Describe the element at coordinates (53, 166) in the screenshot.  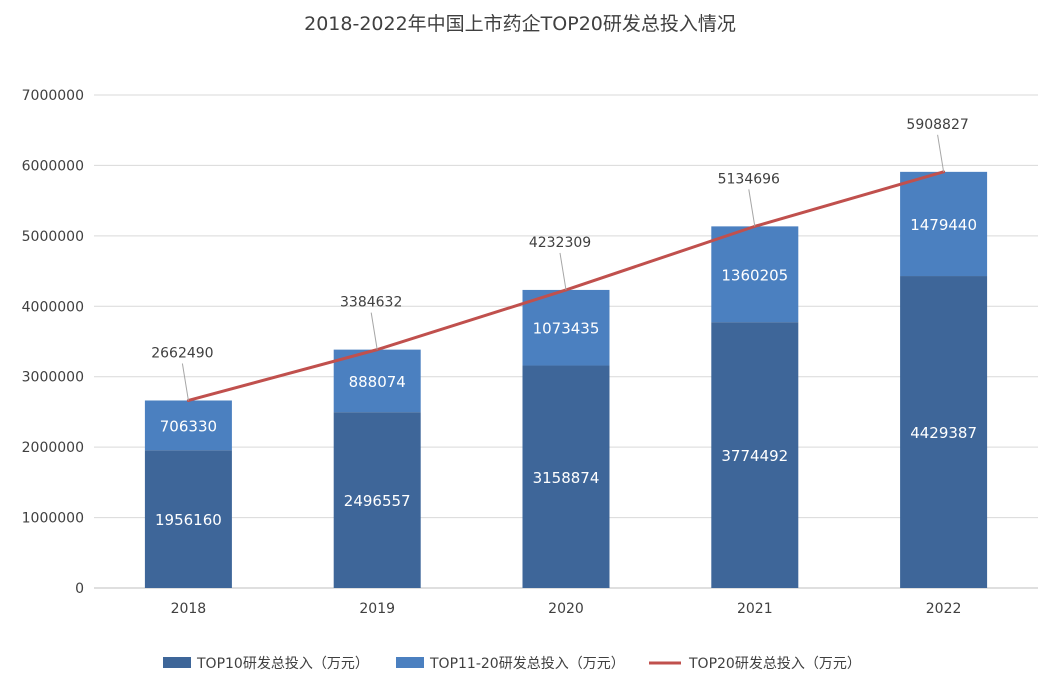
I see `y-tick-label: 6000000` at that location.